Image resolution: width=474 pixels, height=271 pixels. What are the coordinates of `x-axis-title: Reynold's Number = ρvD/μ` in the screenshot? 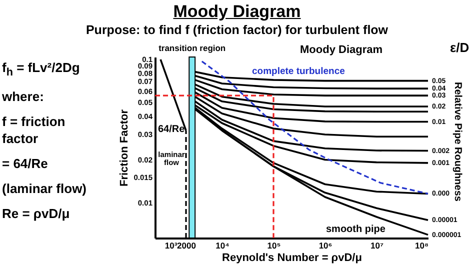 It's located at (292, 258).